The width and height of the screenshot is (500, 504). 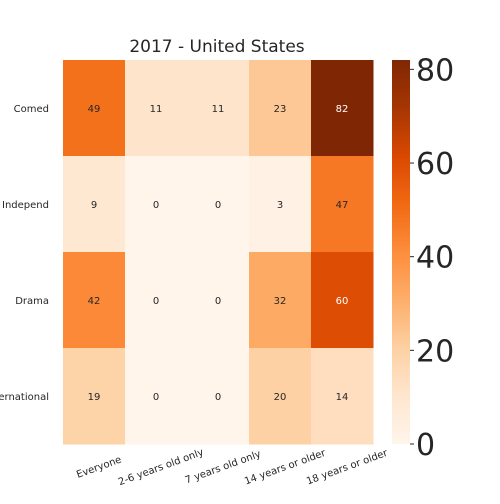 I want to click on cell-value-label: 82, so click(x=342, y=109).